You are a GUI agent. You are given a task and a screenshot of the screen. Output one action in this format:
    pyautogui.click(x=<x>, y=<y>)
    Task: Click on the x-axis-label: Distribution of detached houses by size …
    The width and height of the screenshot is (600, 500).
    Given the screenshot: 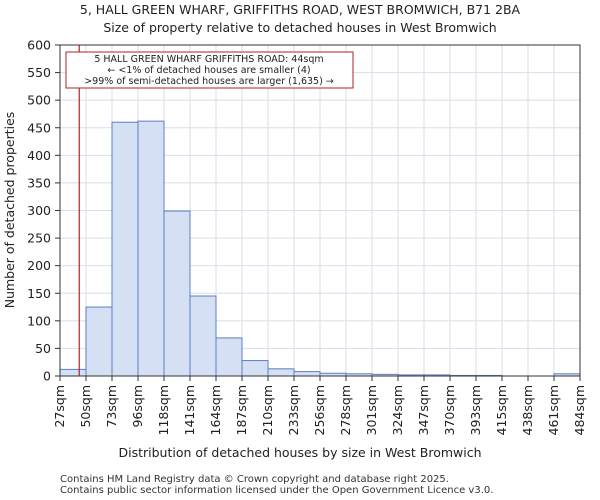 What is the action you would take?
    pyautogui.click(x=299, y=452)
    